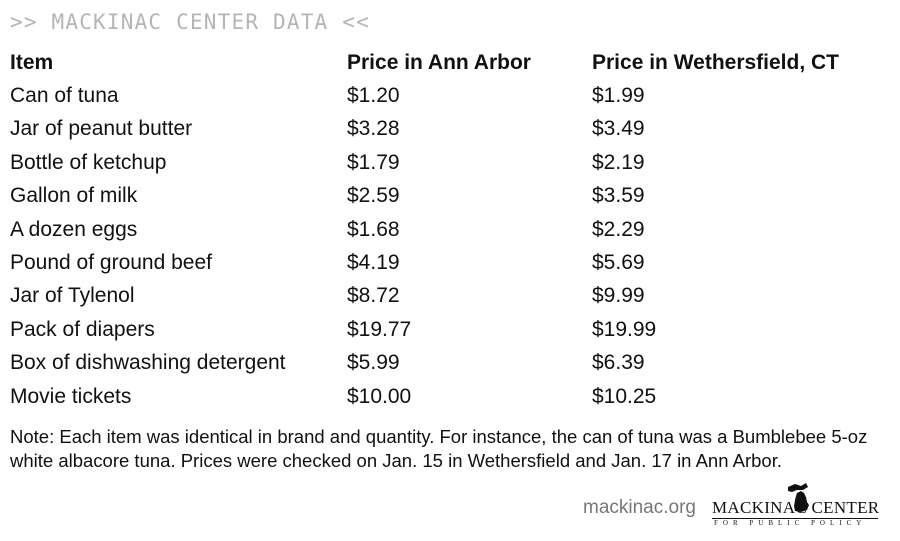  Describe the element at coordinates (88, 162) in the screenshot. I see `cell-item: Bottle of ketchup` at that location.